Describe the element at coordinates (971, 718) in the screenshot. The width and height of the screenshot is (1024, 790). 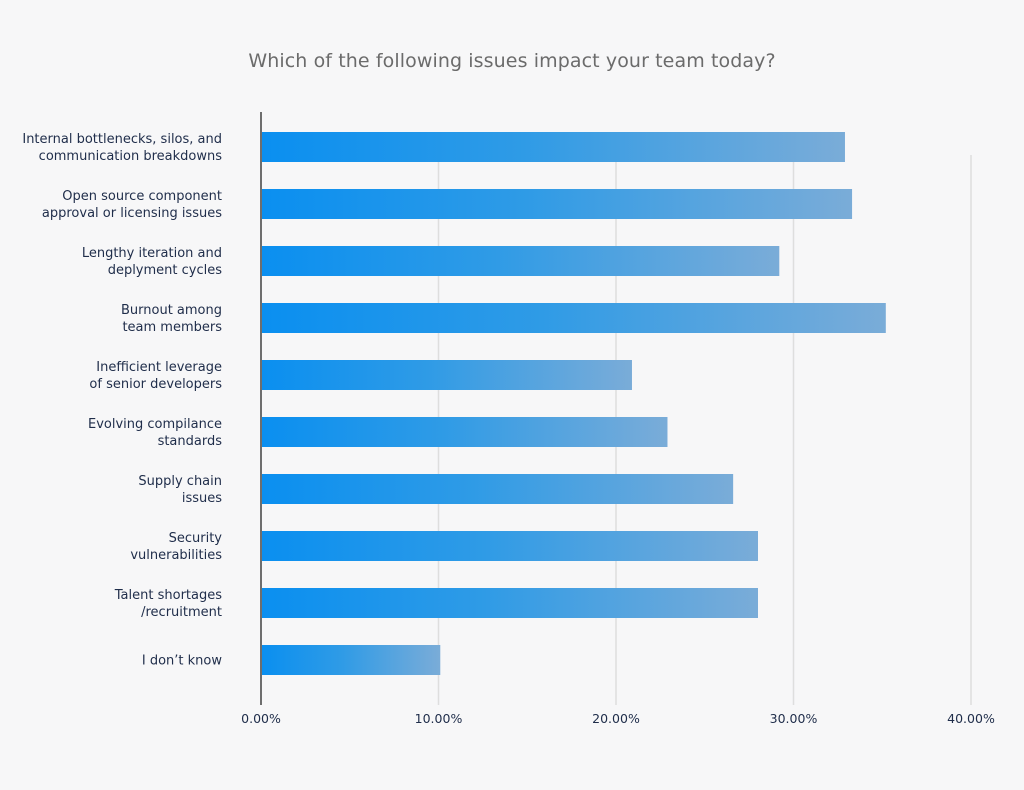
I see `x-tick-label: 40.00%` at that location.